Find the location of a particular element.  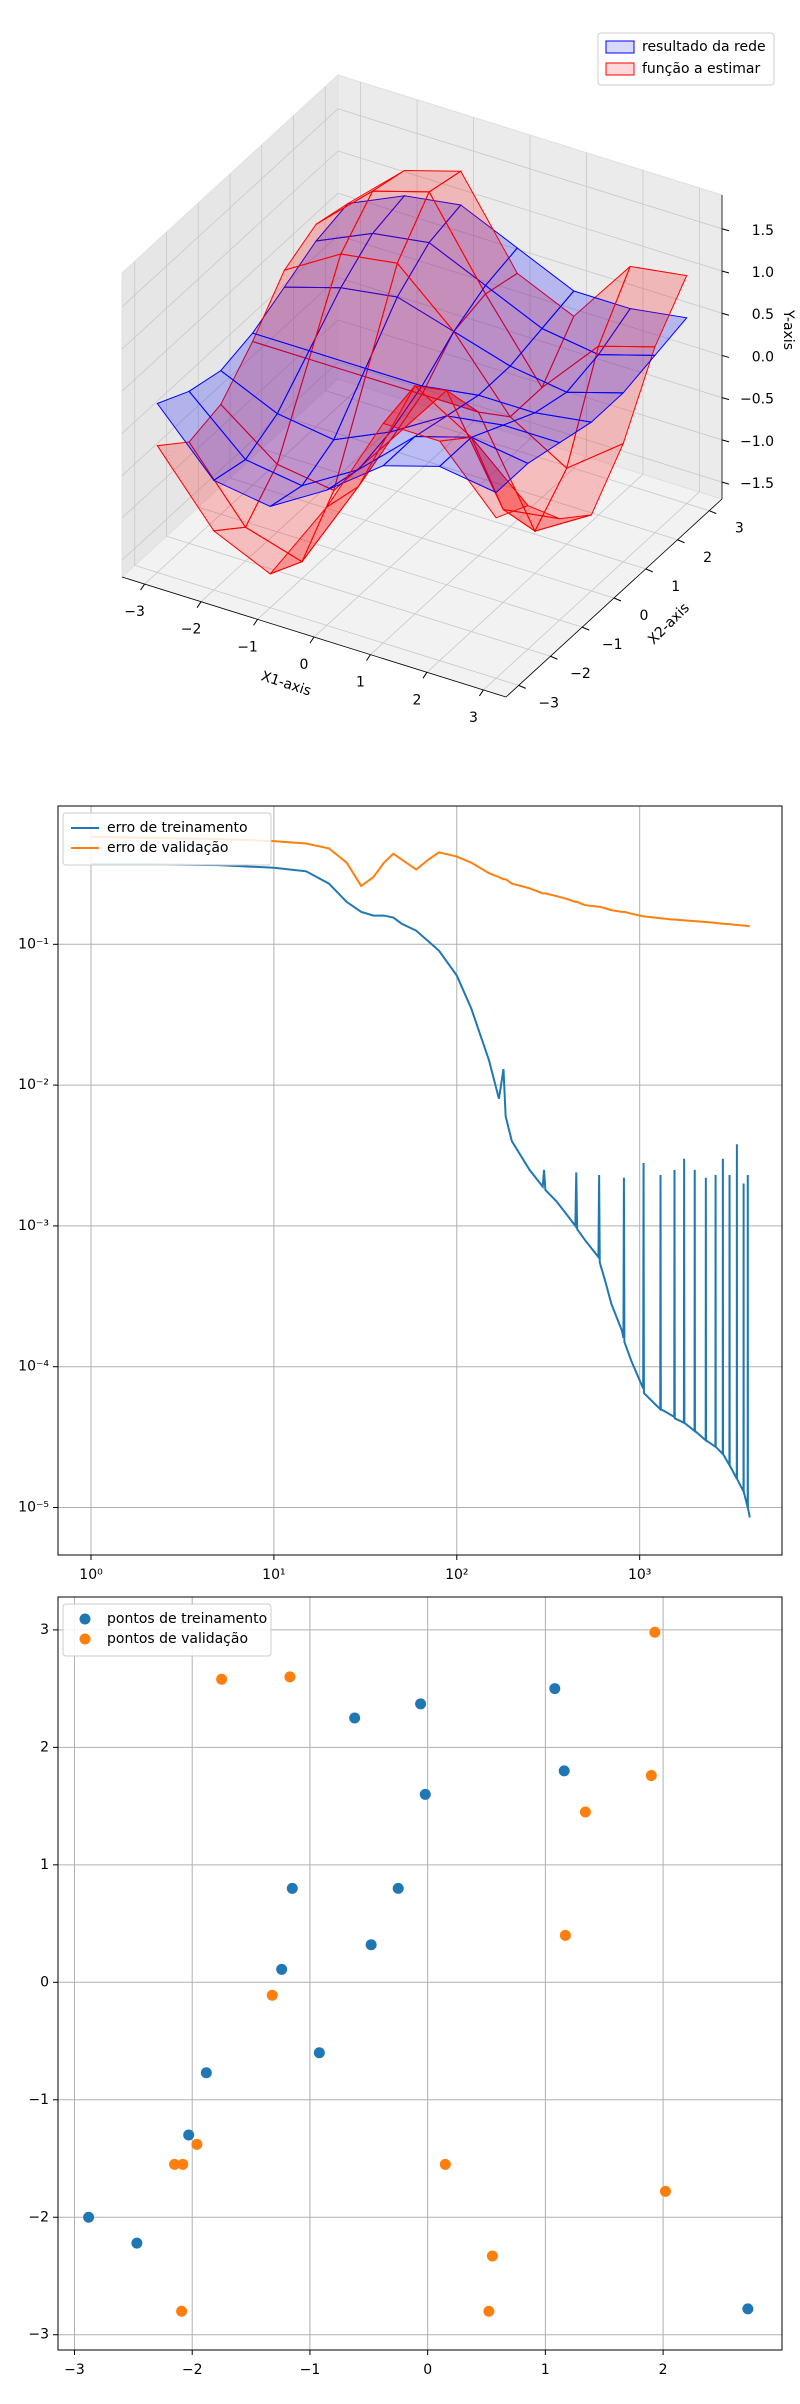

legend-patch is located at coordinates (620, 69).